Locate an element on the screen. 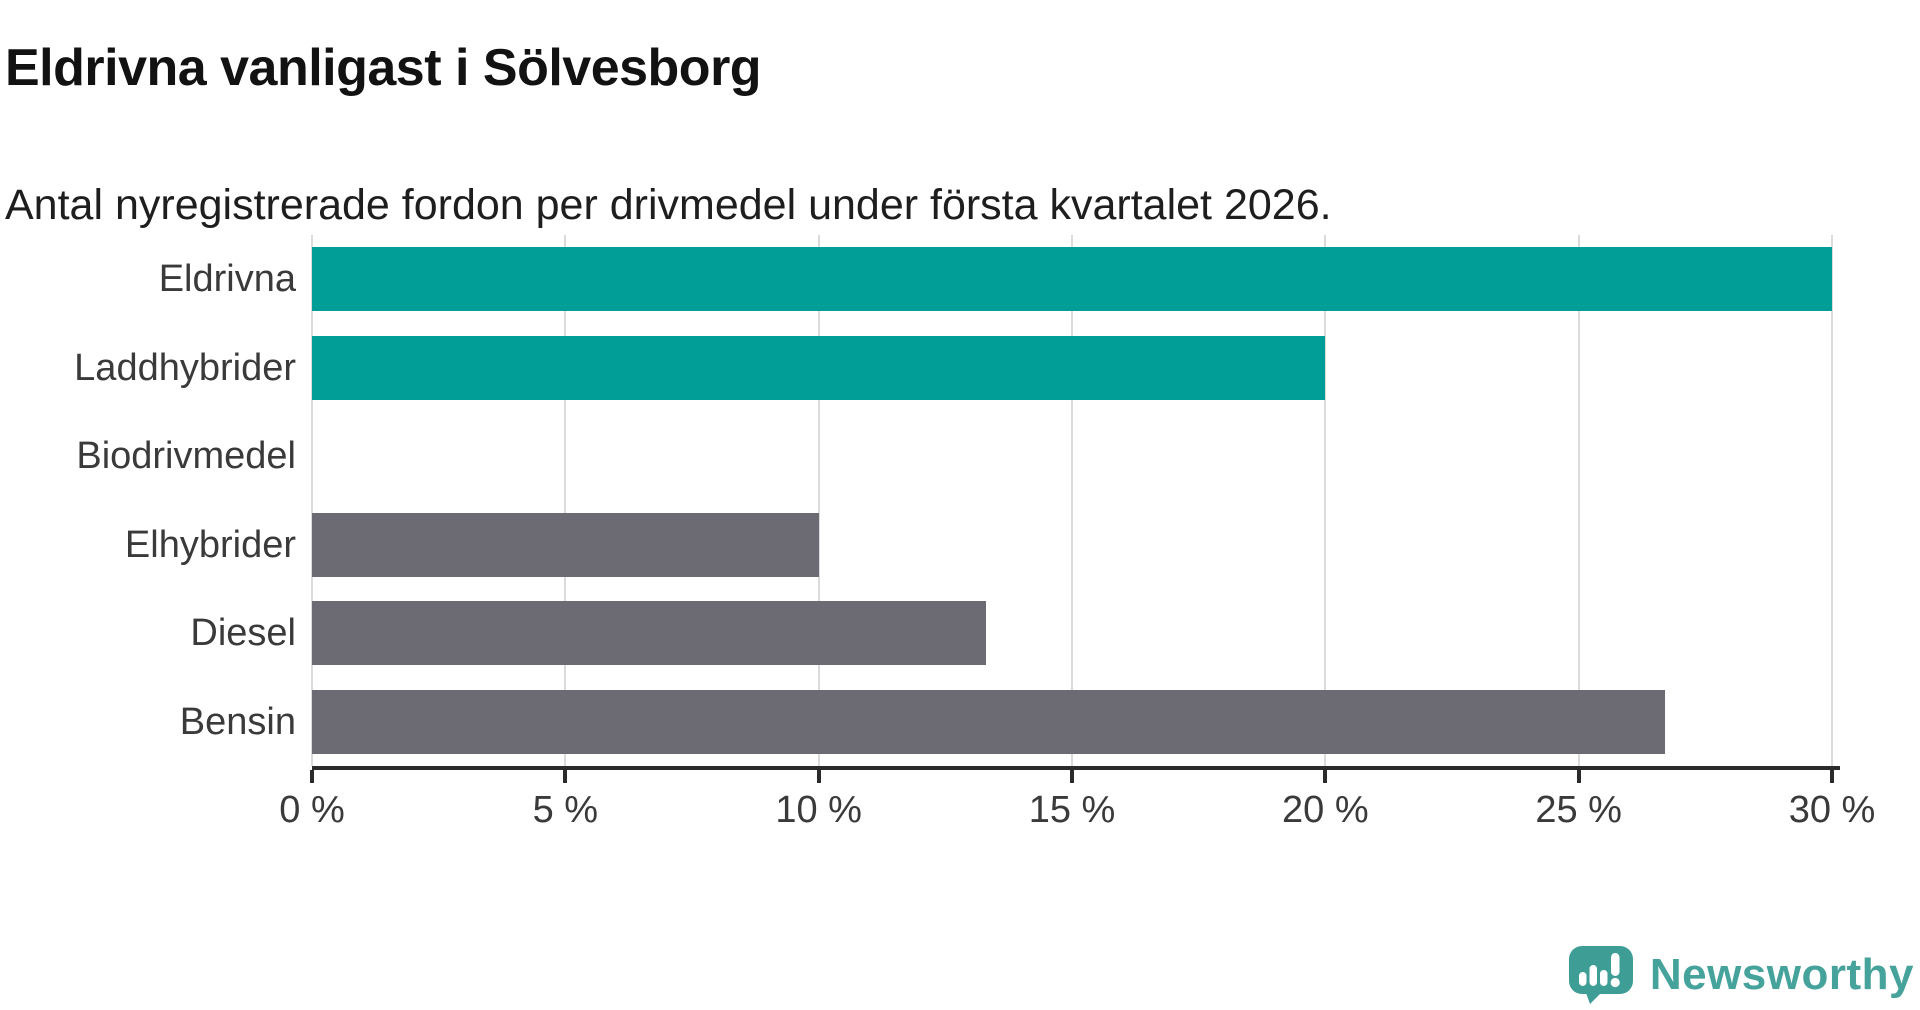  x-tick-label: 0 % is located at coordinates (312, 810).